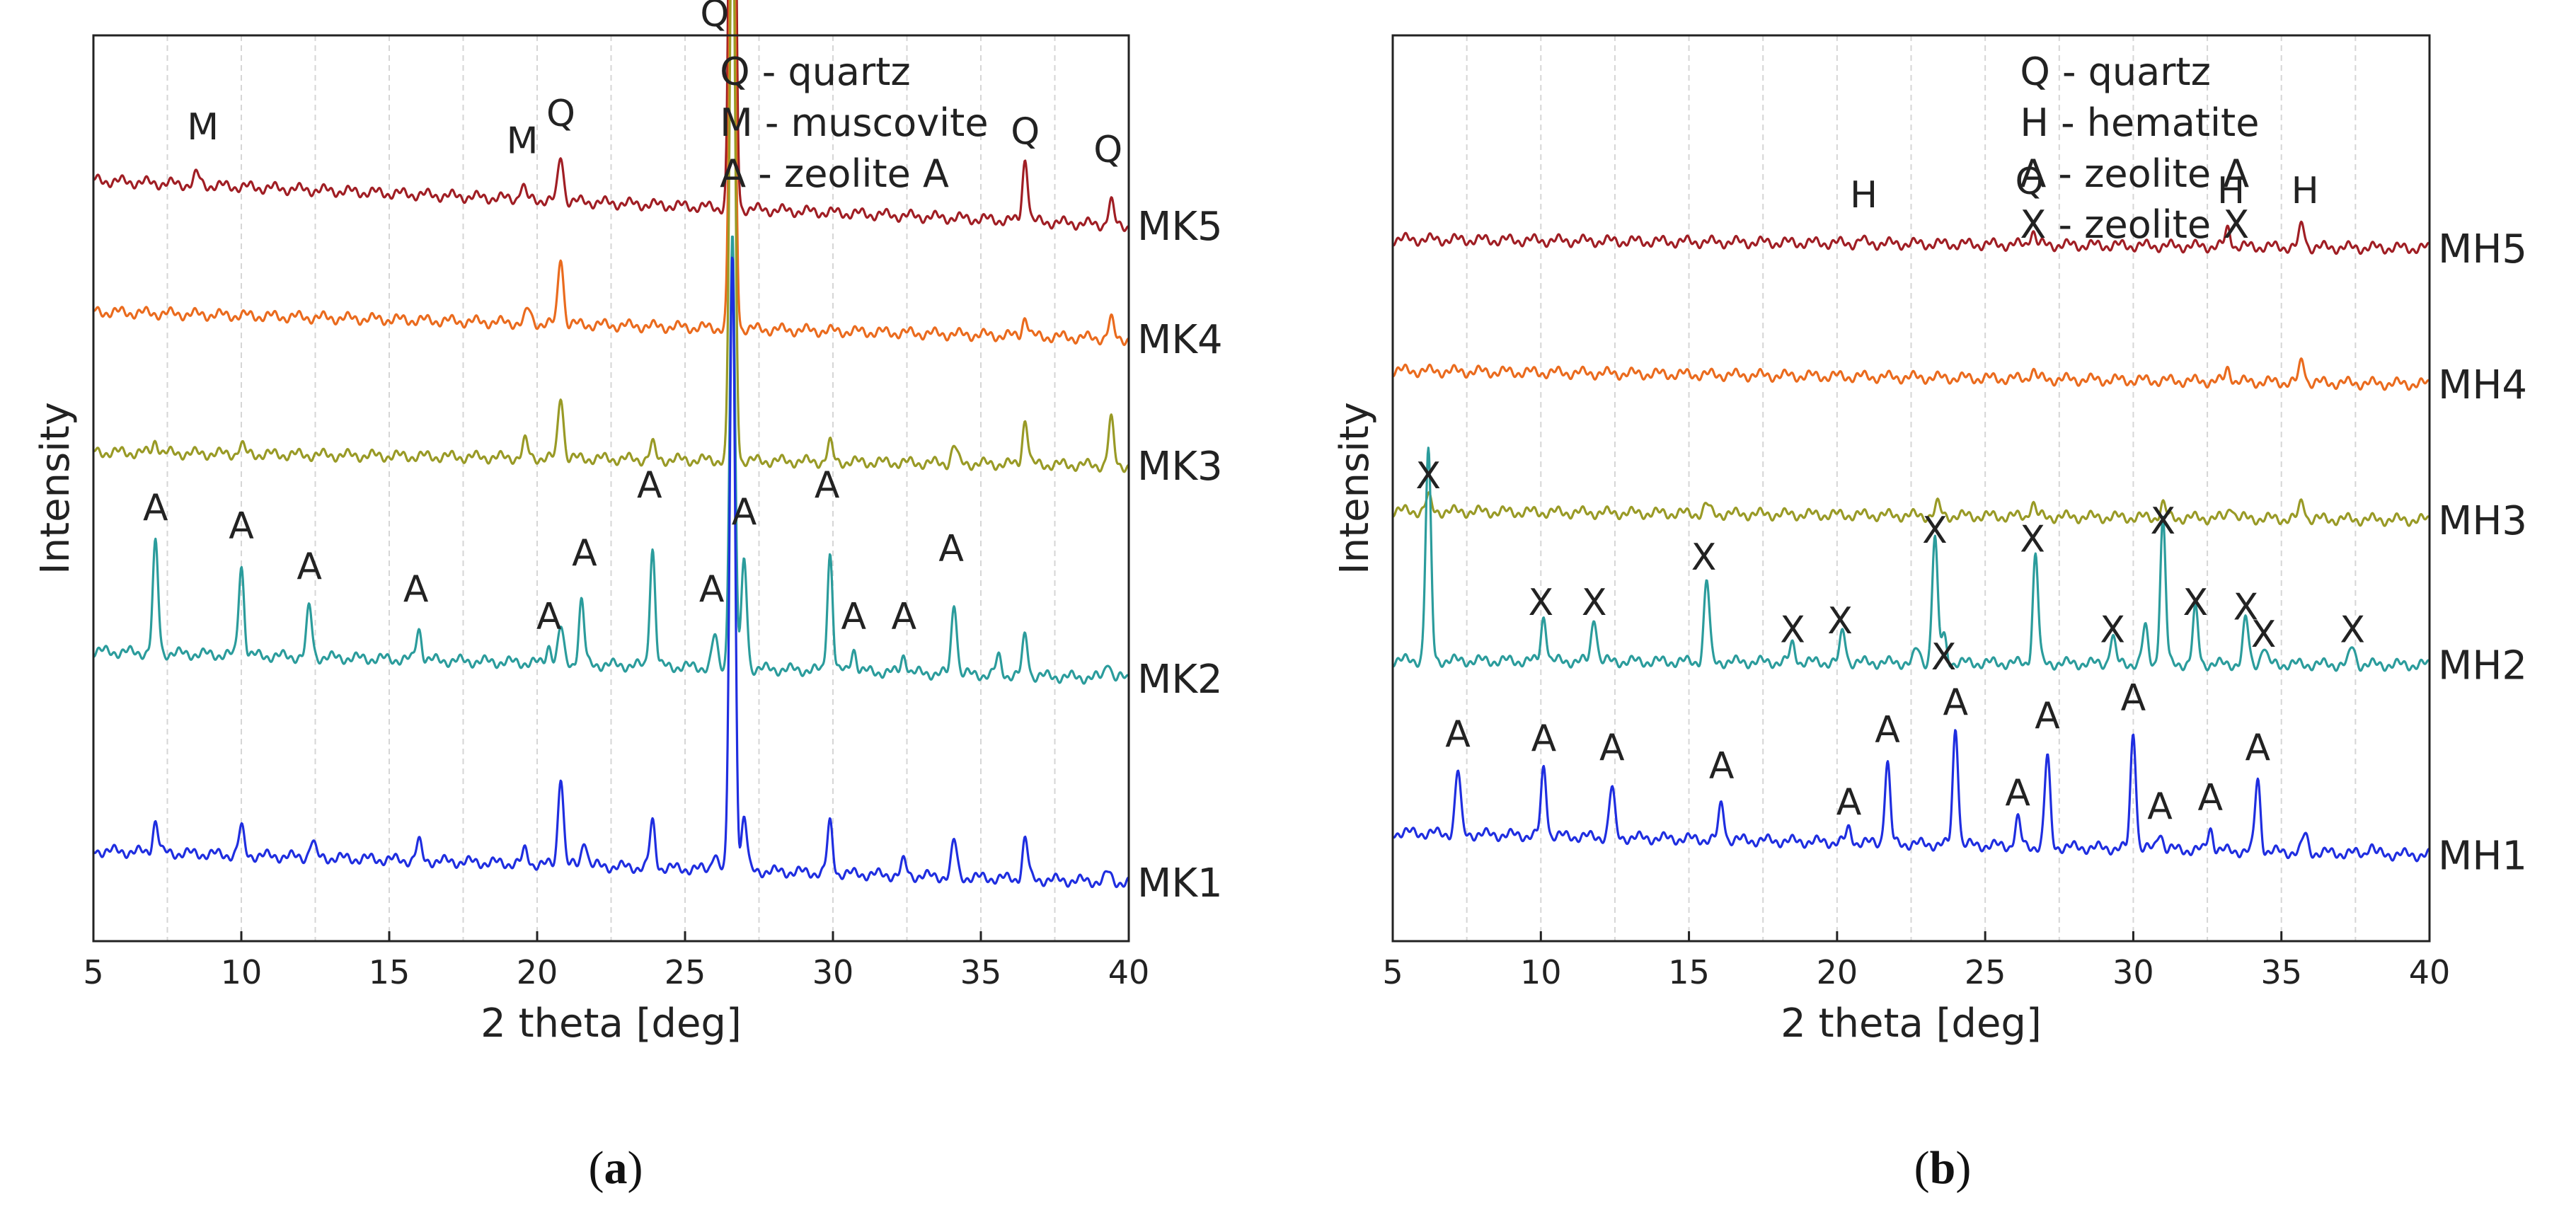 The image size is (2576, 1215). I want to click on series-line-mh3, so click(1912, 509).